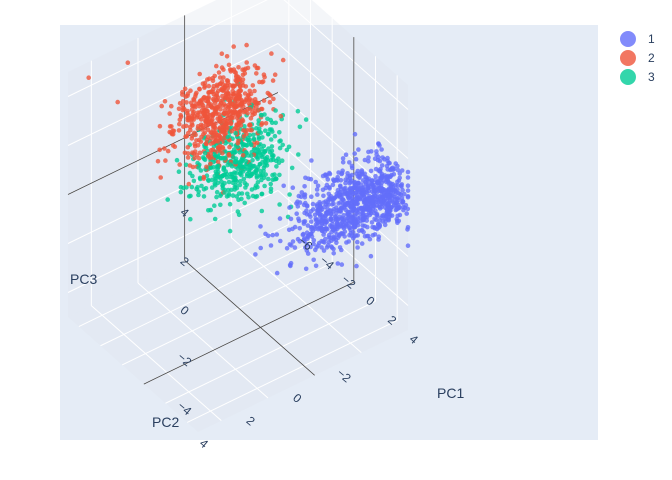  What do you see at coordinates (343, 248) in the screenshot?
I see `grid-line-z-back` at bounding box center [343, 248].